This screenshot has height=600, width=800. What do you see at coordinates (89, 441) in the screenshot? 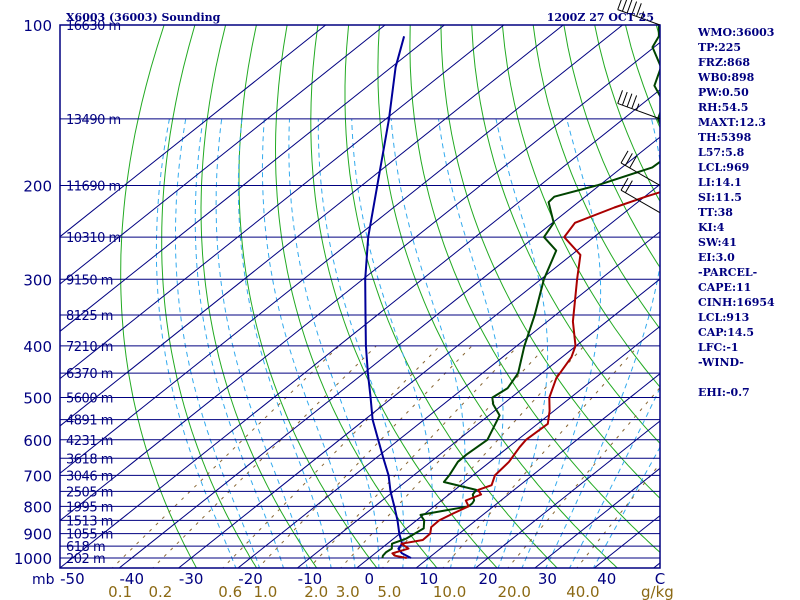
I see `height-label: 4231 m` at bounding box center [89, 441].